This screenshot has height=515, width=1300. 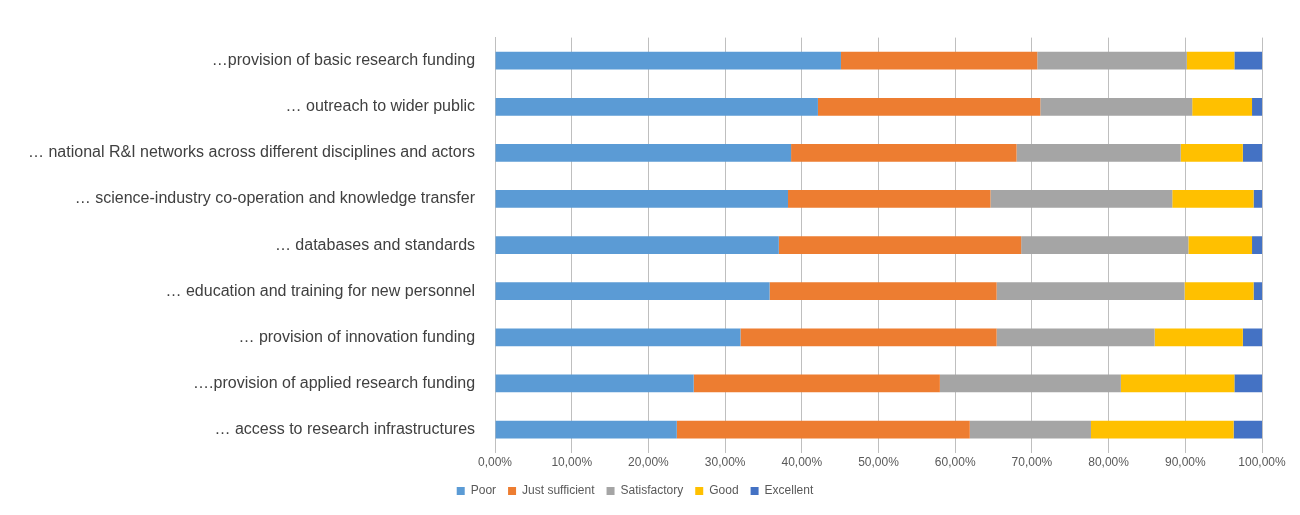 I want to click on y-tick-label: … access to research infrastructures, so click(x=345, y=428).